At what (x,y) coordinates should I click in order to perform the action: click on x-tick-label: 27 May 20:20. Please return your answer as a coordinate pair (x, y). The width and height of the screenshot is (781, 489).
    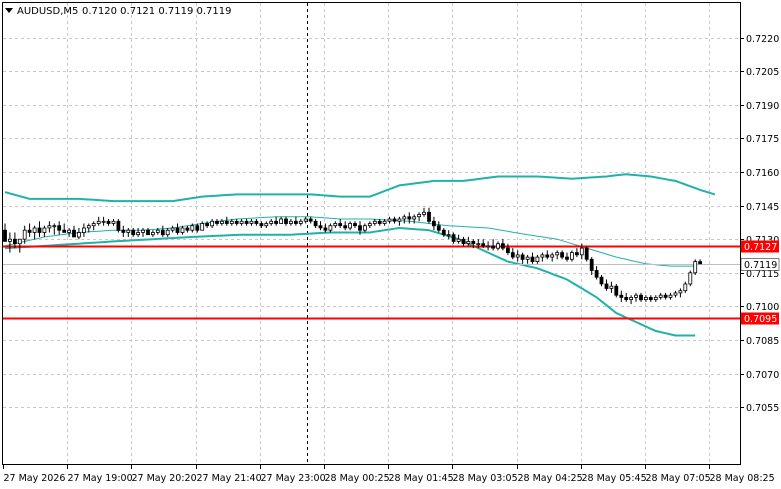
    Looking at the image, I should click on (164, 478).